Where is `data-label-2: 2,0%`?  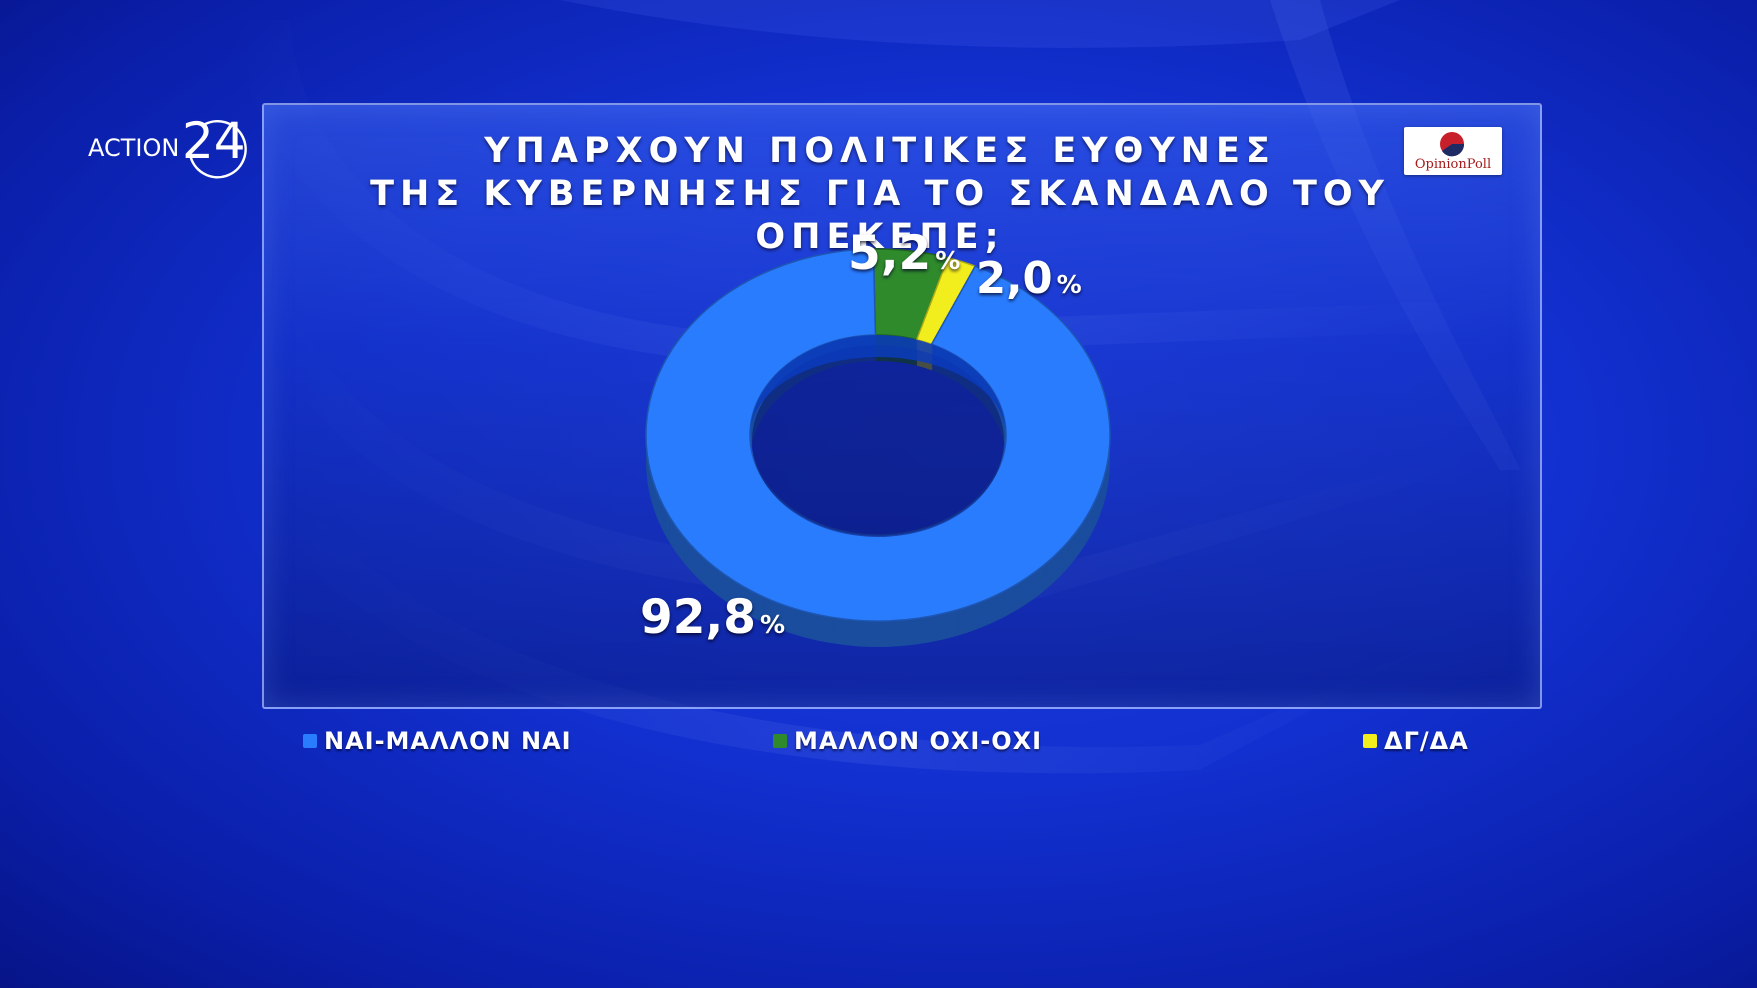
data-label-2: 2,0% is located at coordinates (1029, 279).